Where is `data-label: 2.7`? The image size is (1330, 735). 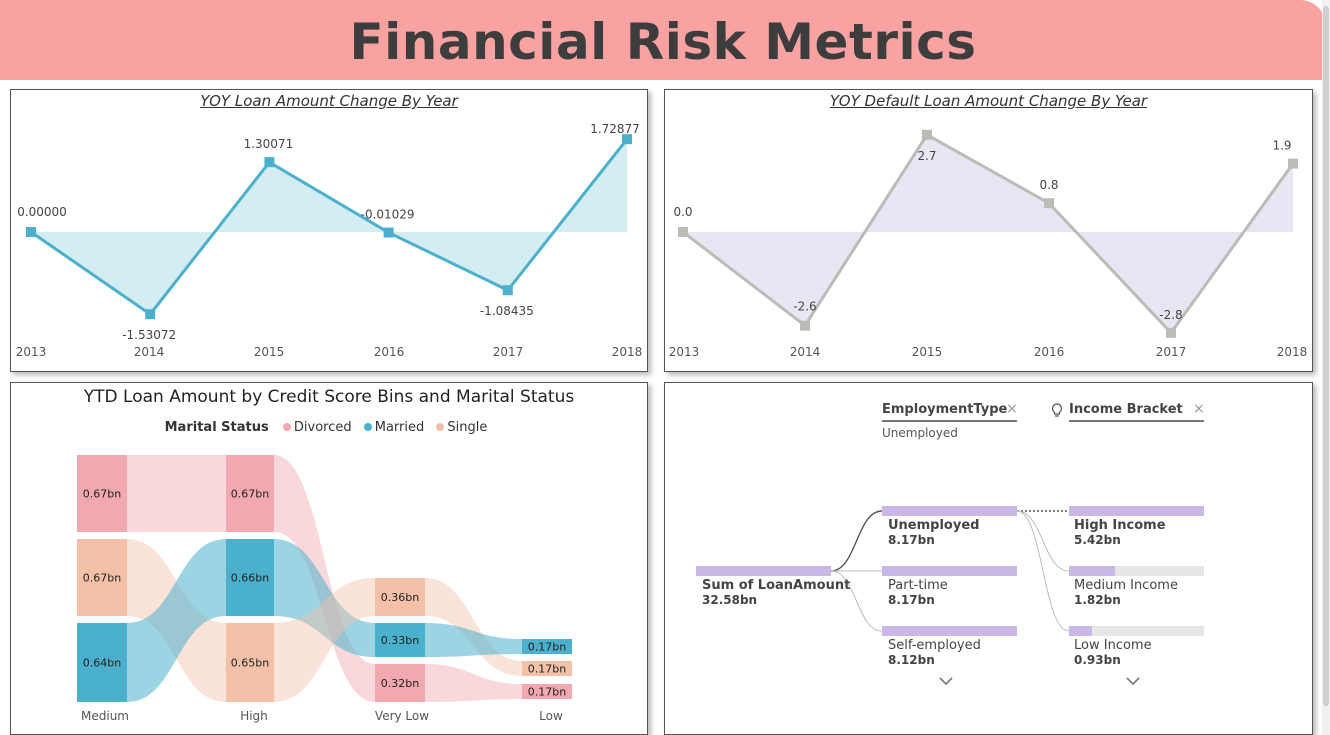 data-label: 2.7 is located at coordinates (926, 156).